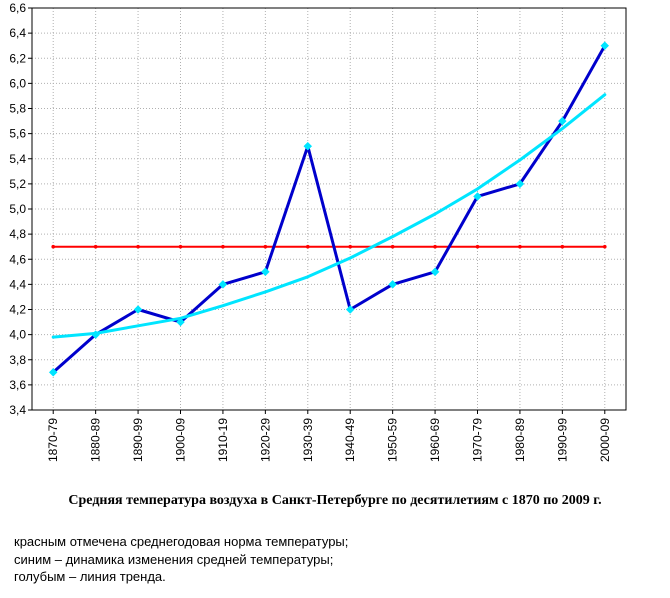 This screenshot has height=598, width=670. I want to click on note-cyan-line: голубым – линия тренда., so click(90, 576).